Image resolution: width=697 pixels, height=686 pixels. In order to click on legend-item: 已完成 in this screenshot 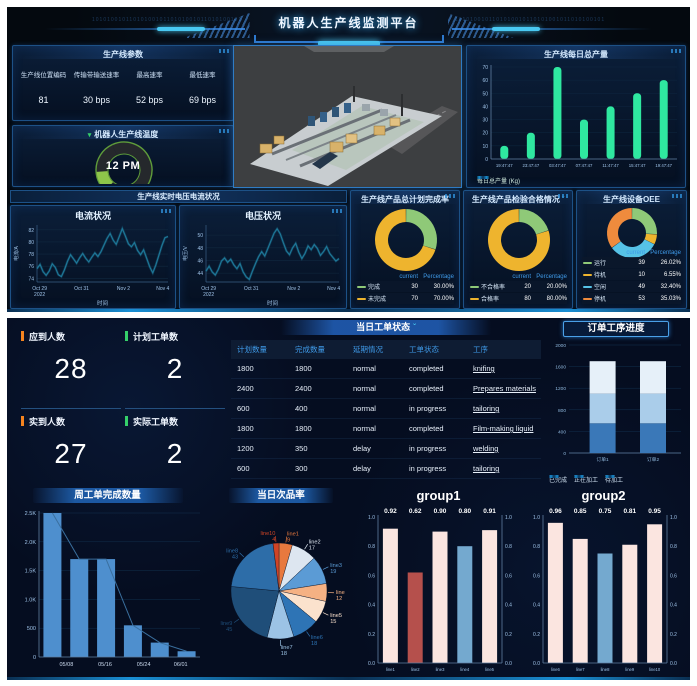, I will do `click(558, 479)`.